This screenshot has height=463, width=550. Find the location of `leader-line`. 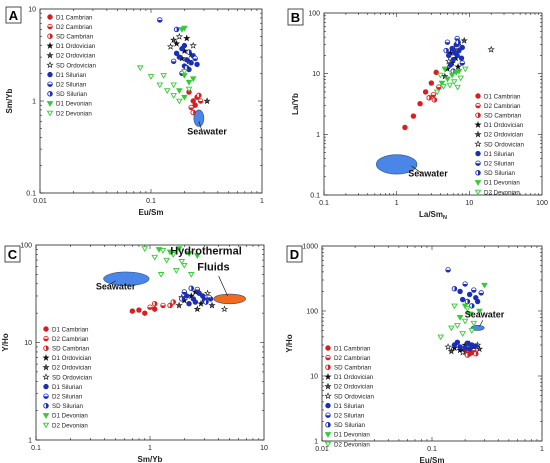

leader-line is located at coordinates (200, 127).